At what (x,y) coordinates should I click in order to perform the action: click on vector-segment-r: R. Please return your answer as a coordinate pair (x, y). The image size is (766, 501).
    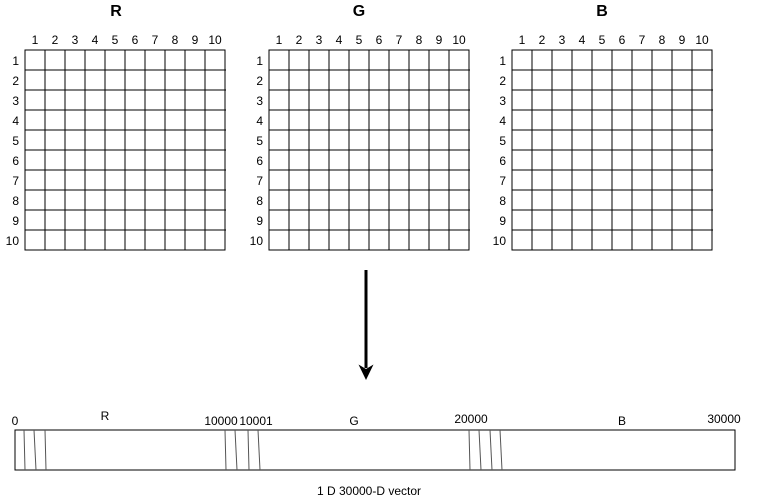
    Looking at the image, I should click on (105, 416).